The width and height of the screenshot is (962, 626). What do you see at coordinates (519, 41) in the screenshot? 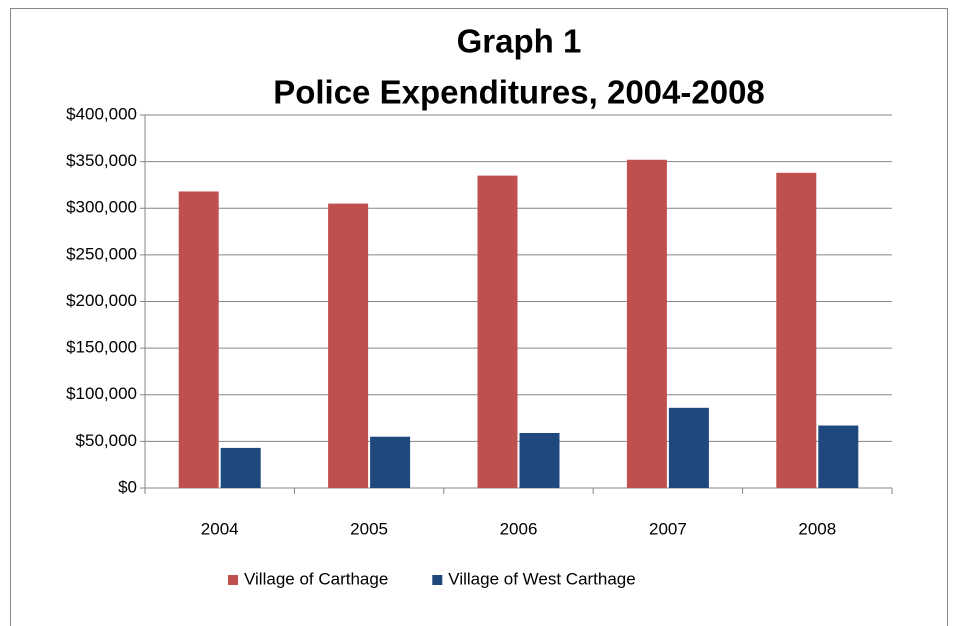
I see `chart-title: Graph 1` at bounding box center [519, 41].